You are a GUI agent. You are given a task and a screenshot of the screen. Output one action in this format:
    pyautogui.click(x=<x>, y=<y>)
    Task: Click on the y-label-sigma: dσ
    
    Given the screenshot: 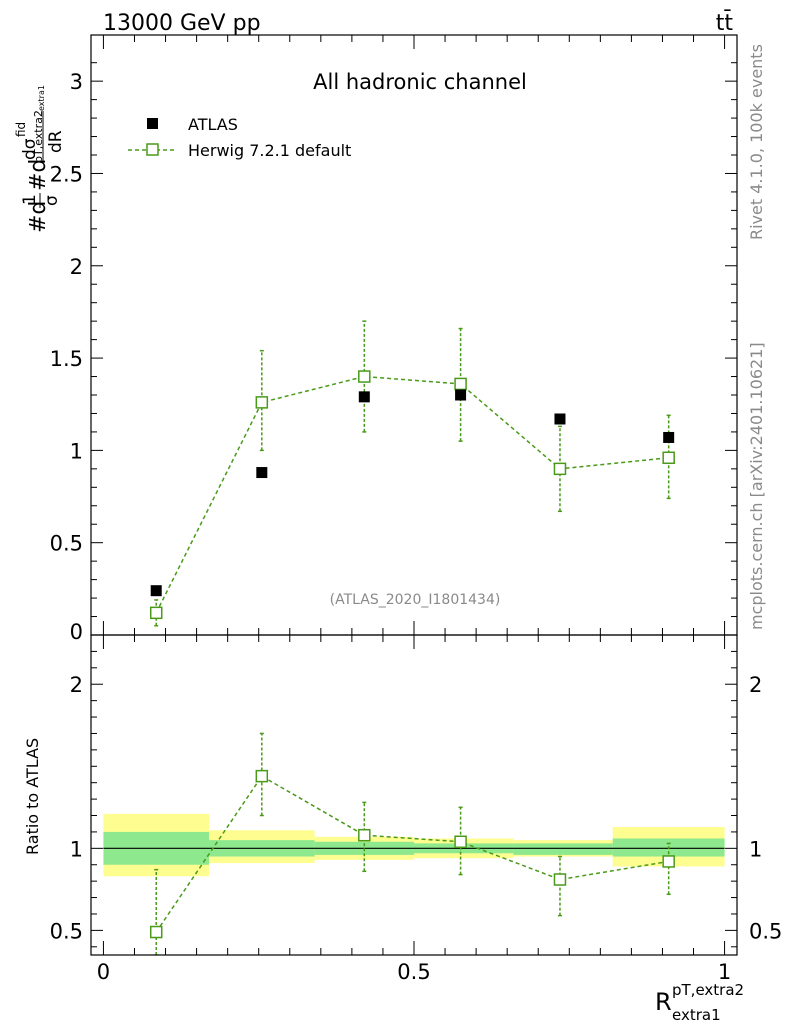 What is the action you would take?
    pyautogui.click(x=30, y=149)
    